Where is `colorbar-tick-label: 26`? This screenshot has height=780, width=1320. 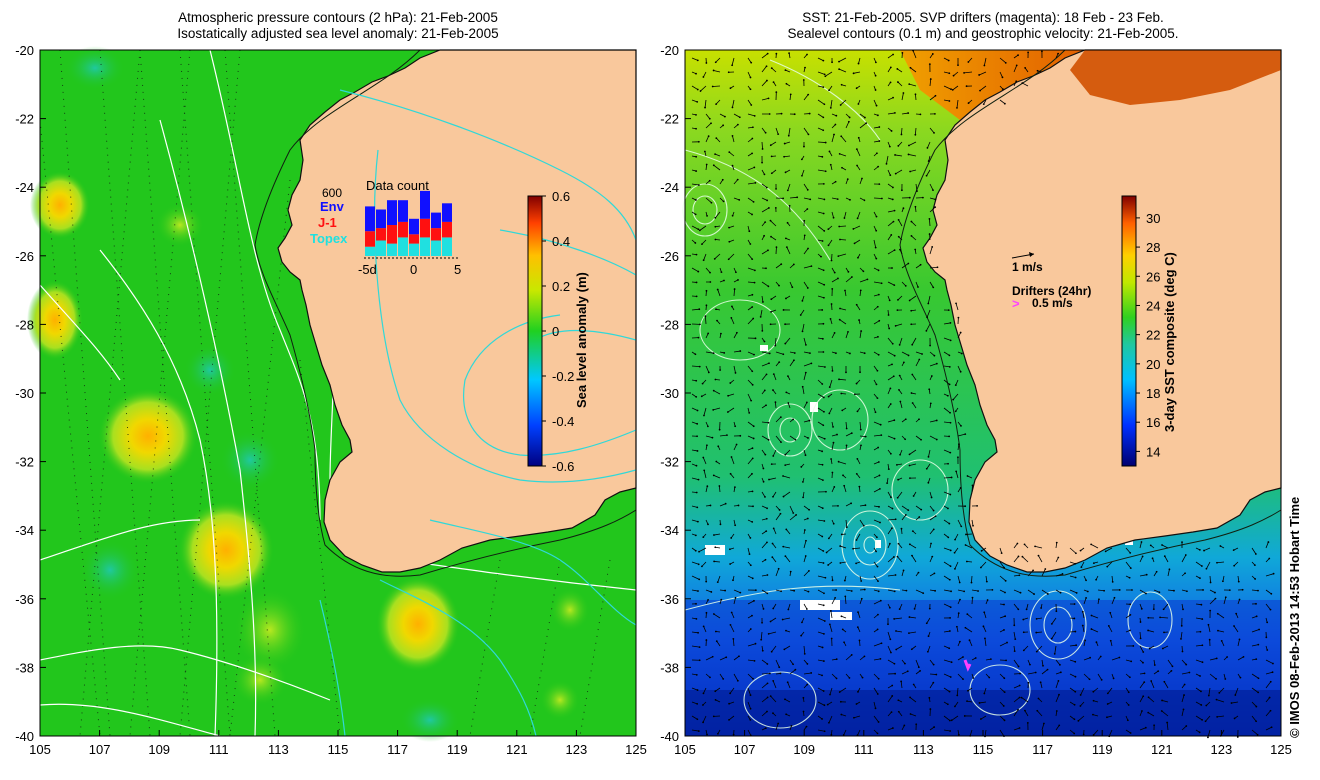 colorbar-tick-label: 26 is located at coordinates (1153, 276).